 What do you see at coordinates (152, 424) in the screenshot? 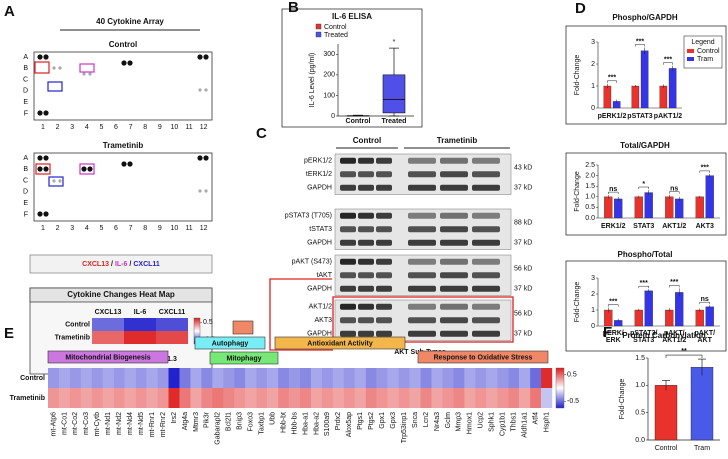
I see `gene-label: mt-Rnr1` at bounding box center [152, 424].